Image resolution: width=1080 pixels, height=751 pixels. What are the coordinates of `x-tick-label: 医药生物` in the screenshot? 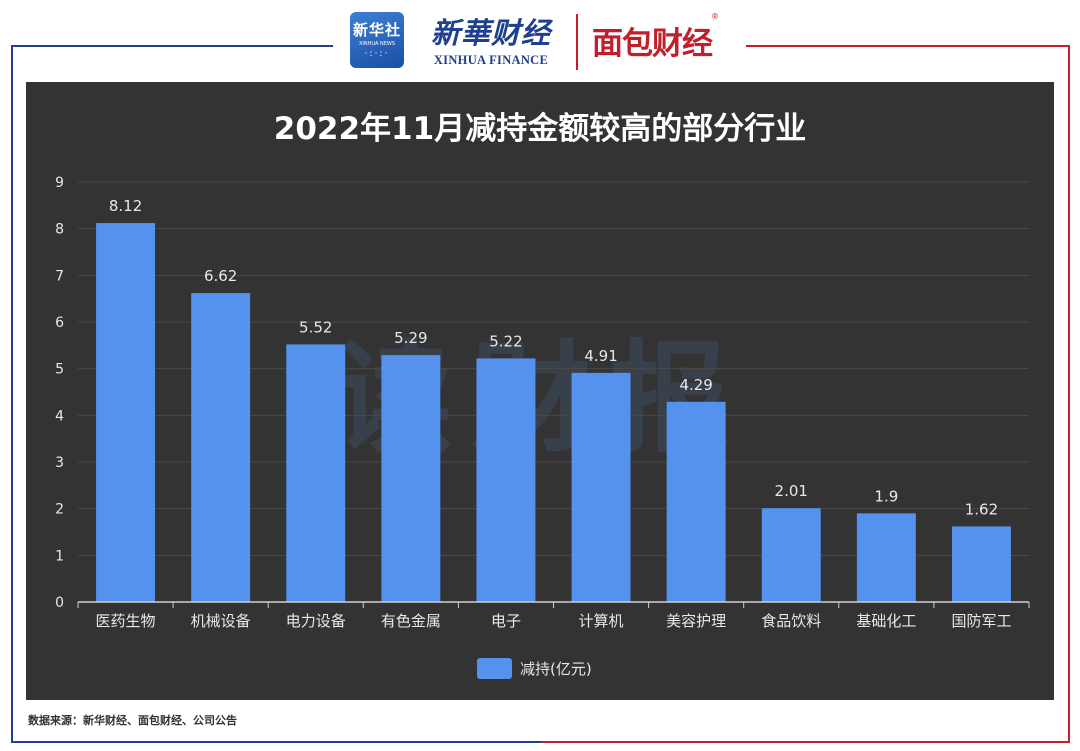 It's located at (126, 621).